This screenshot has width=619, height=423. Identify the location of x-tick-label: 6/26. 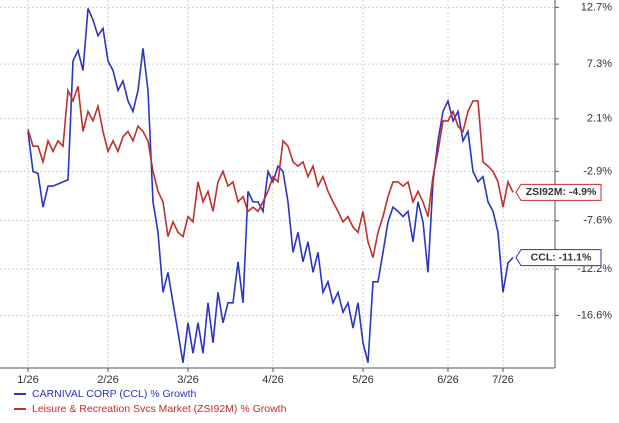
(447, 380).